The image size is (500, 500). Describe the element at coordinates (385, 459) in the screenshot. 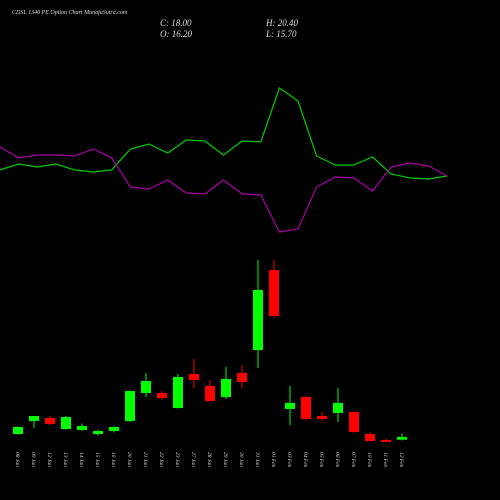

I see `x-tick-label: 11 Feb` at that location.